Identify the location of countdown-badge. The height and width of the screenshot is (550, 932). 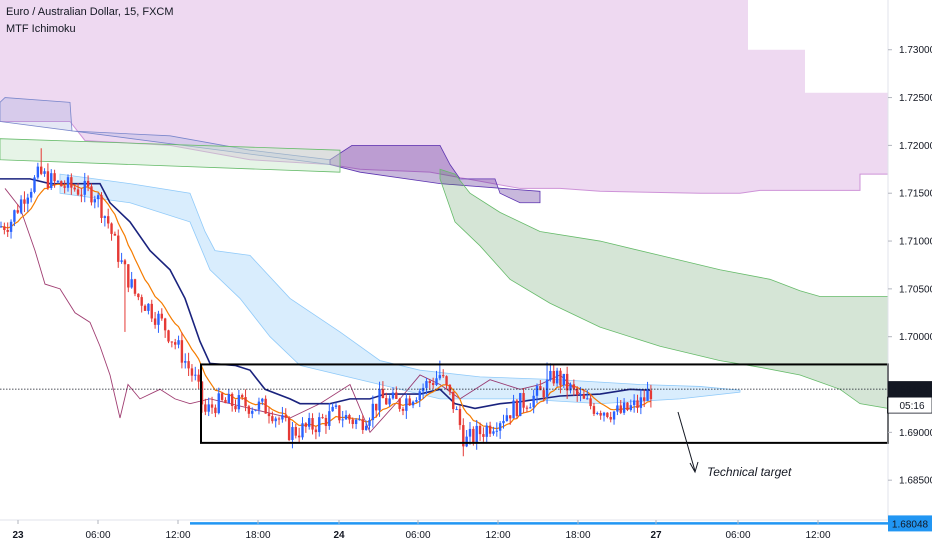
(909, 405).